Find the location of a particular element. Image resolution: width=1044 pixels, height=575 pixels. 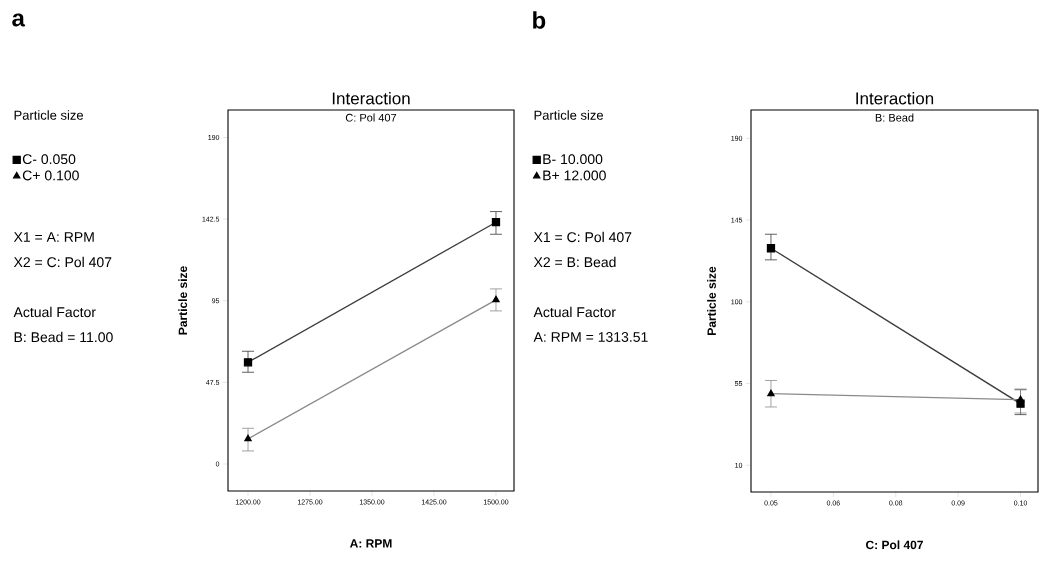

text: X2 = B: Bead is located at coordinates (574, 262).